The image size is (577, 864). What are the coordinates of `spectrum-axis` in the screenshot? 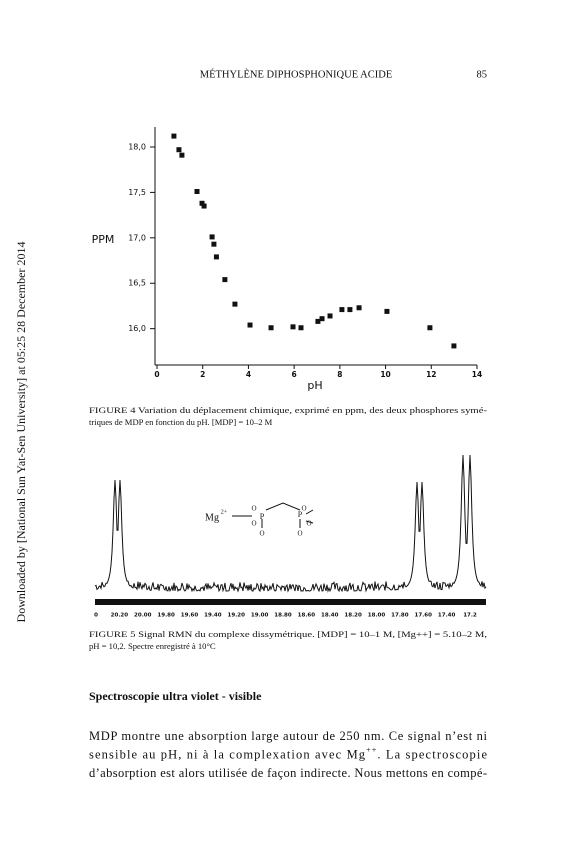 It's located at (290, 602).